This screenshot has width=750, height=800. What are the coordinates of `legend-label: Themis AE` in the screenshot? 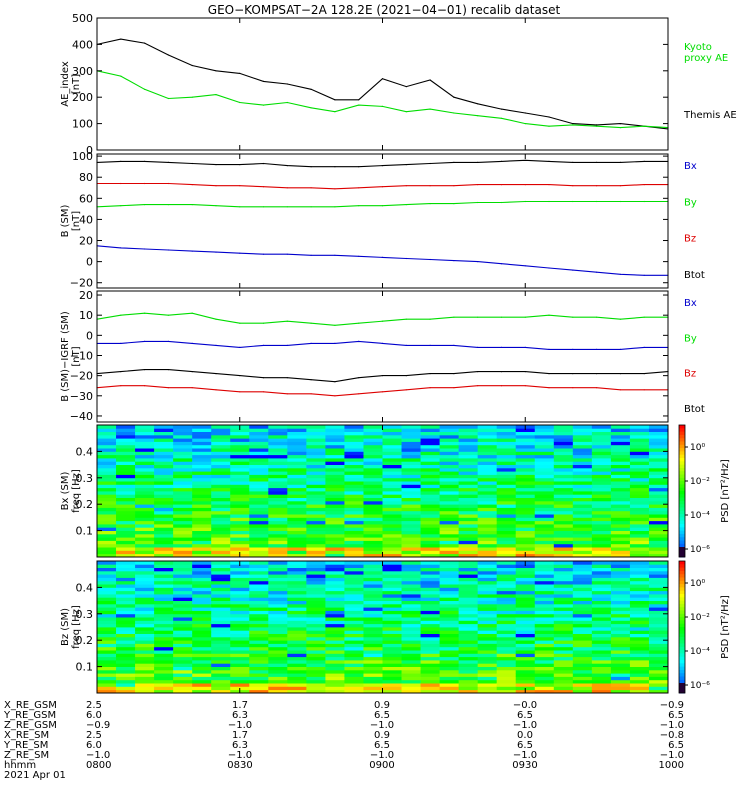 It's located at (710, 115).